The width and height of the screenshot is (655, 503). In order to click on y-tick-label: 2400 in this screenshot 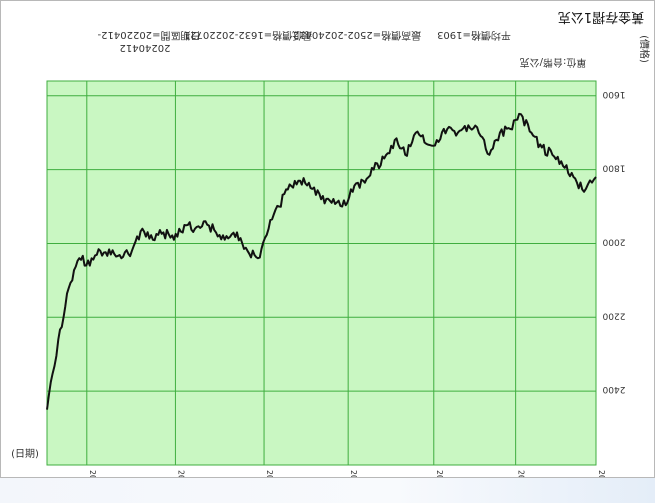, I will do `click(613, 389)`.